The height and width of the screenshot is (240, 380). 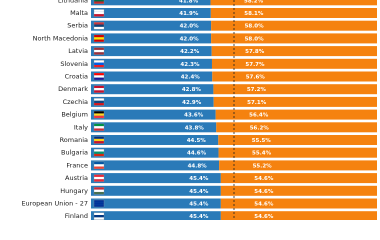 I want to click on value-label: 57.6%, so click(x=256, y=78).